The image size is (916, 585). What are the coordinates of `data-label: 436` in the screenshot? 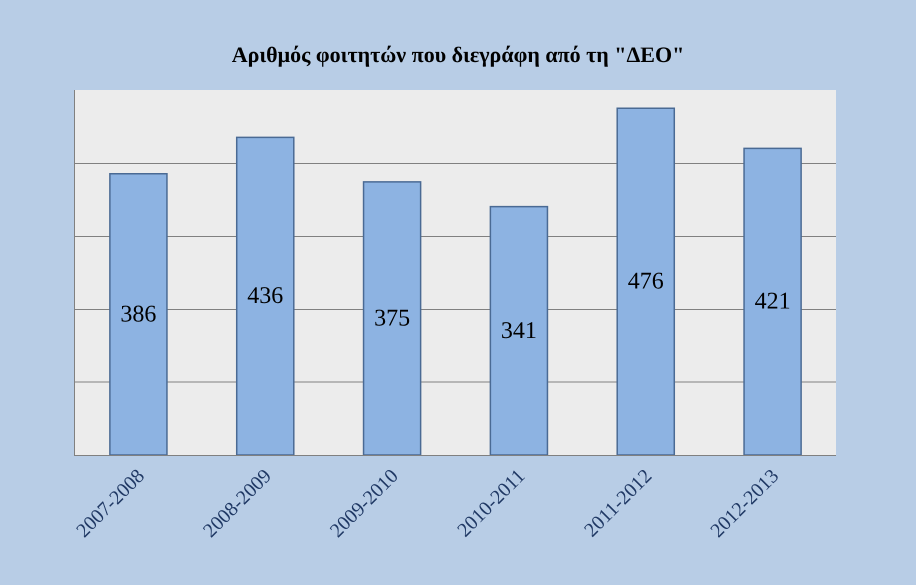 It's located at (265, 296).